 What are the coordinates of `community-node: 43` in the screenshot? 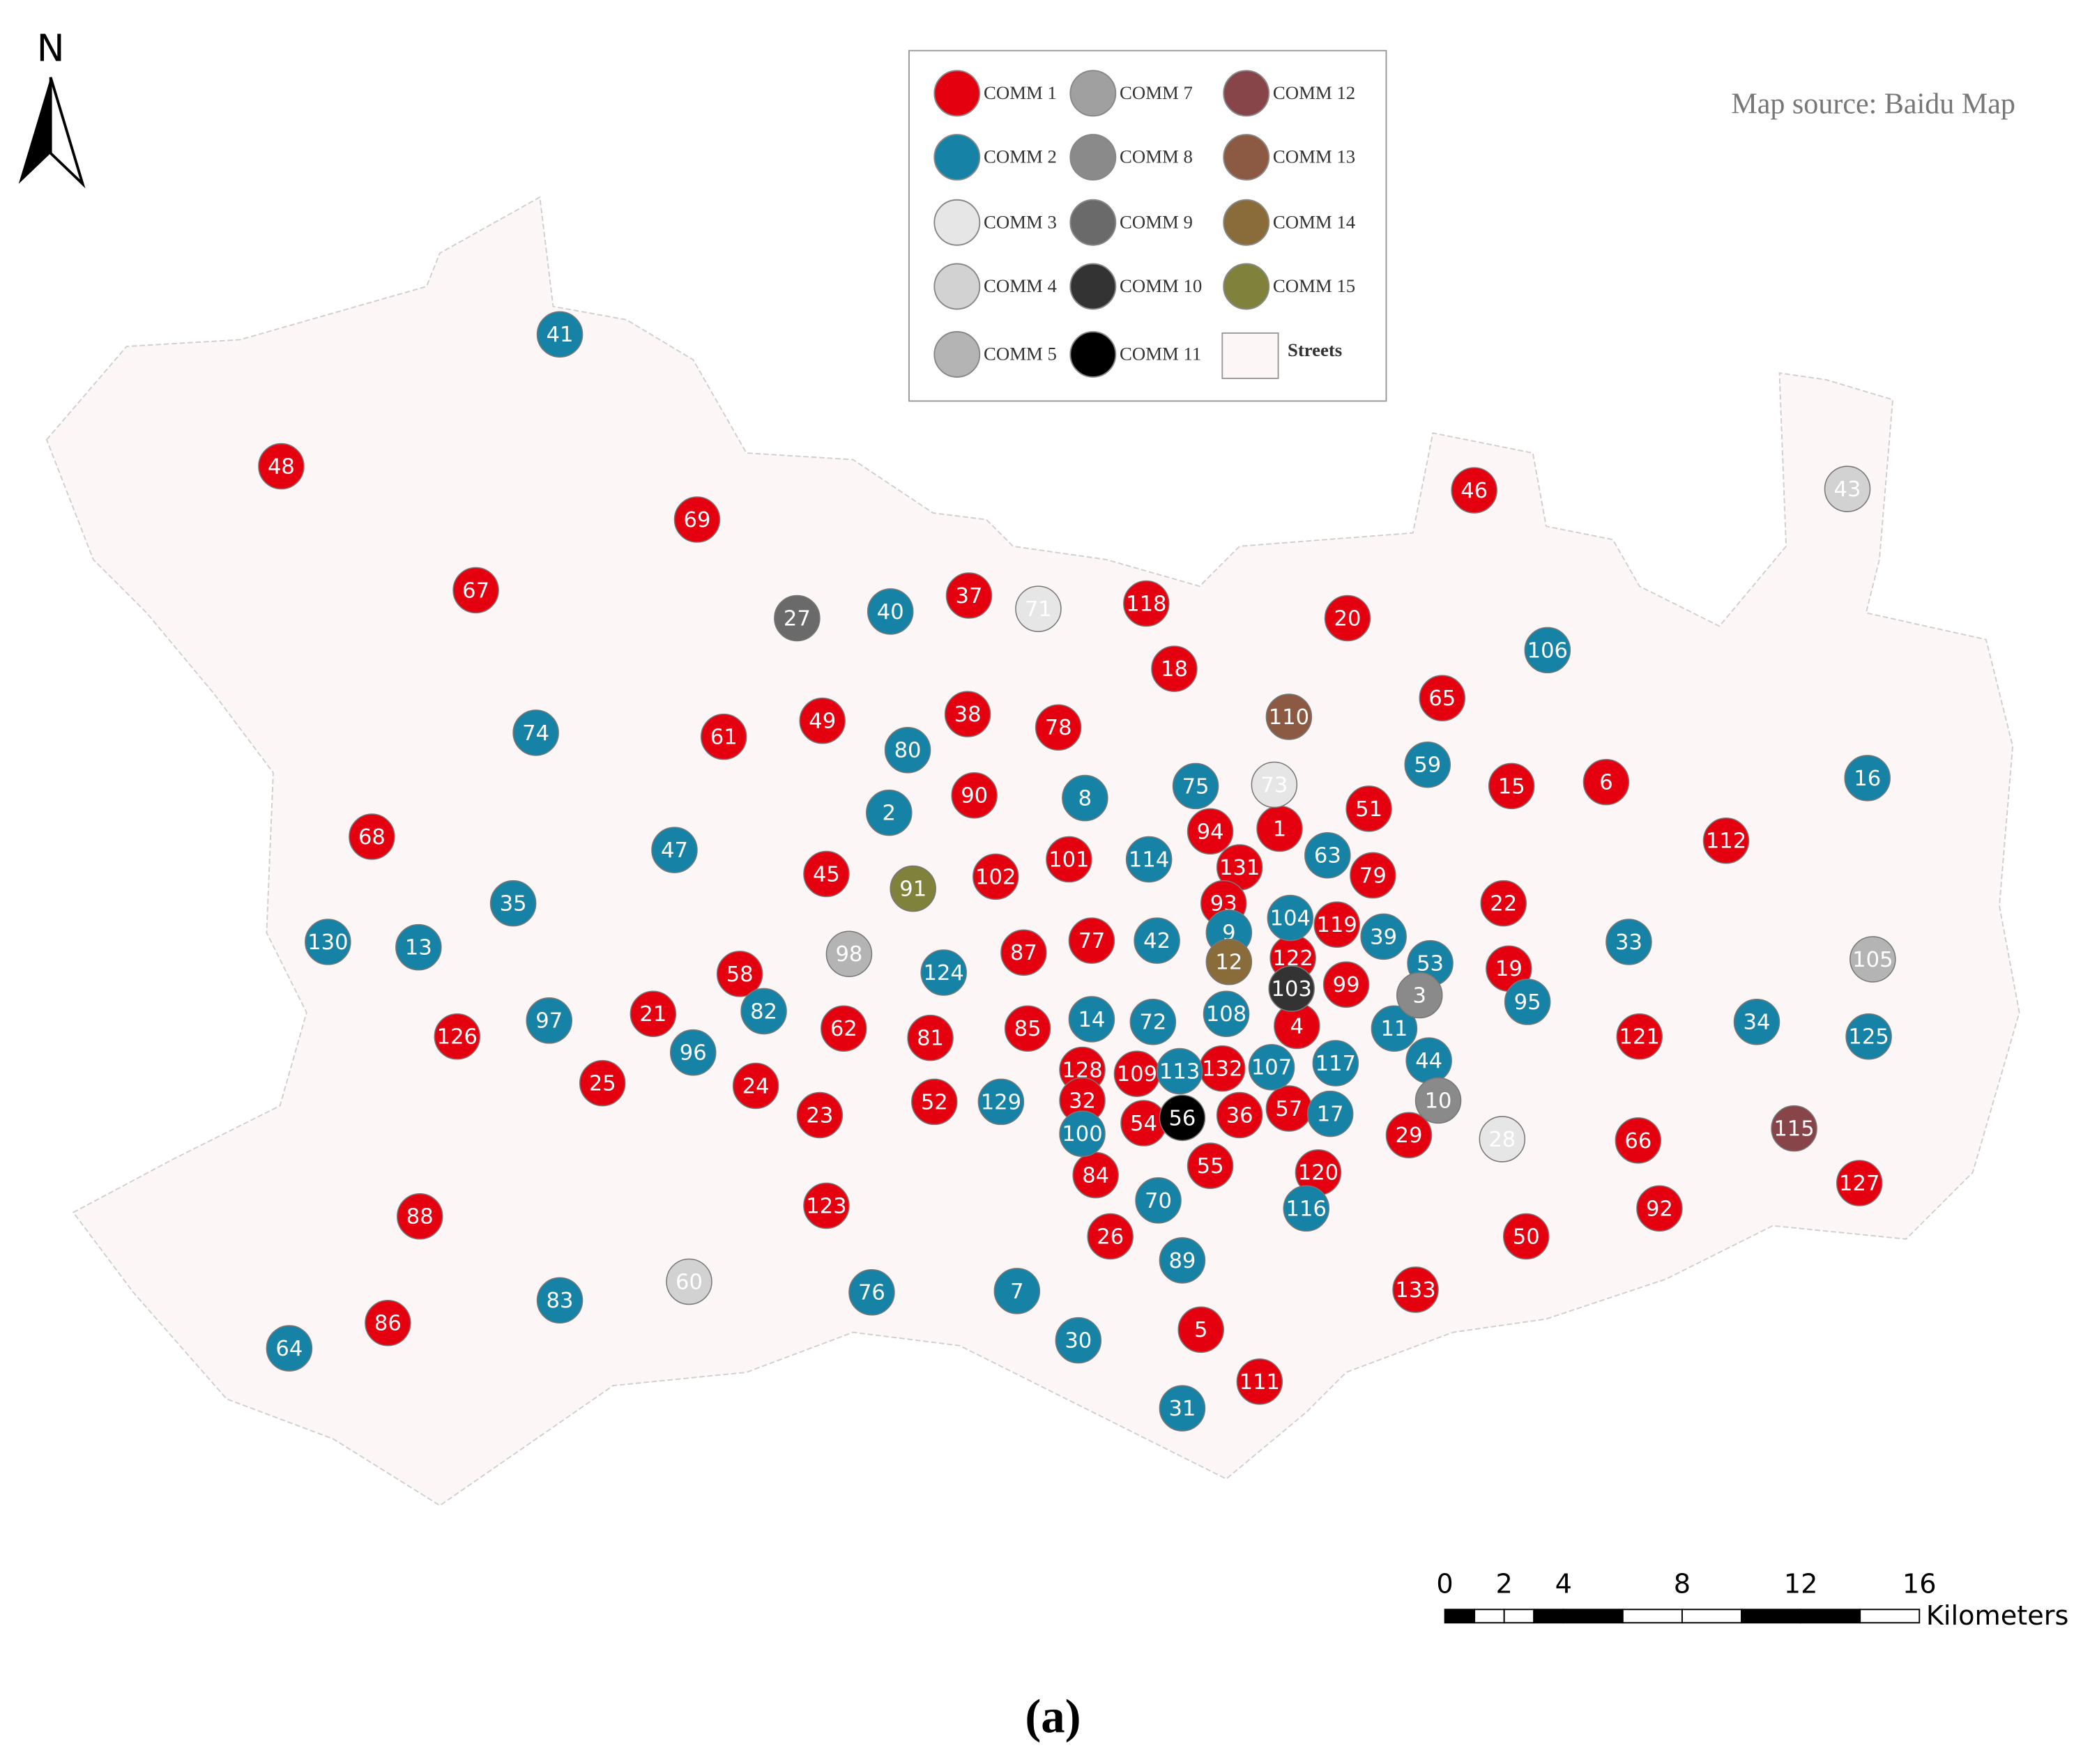 It's located at (1847, 489).